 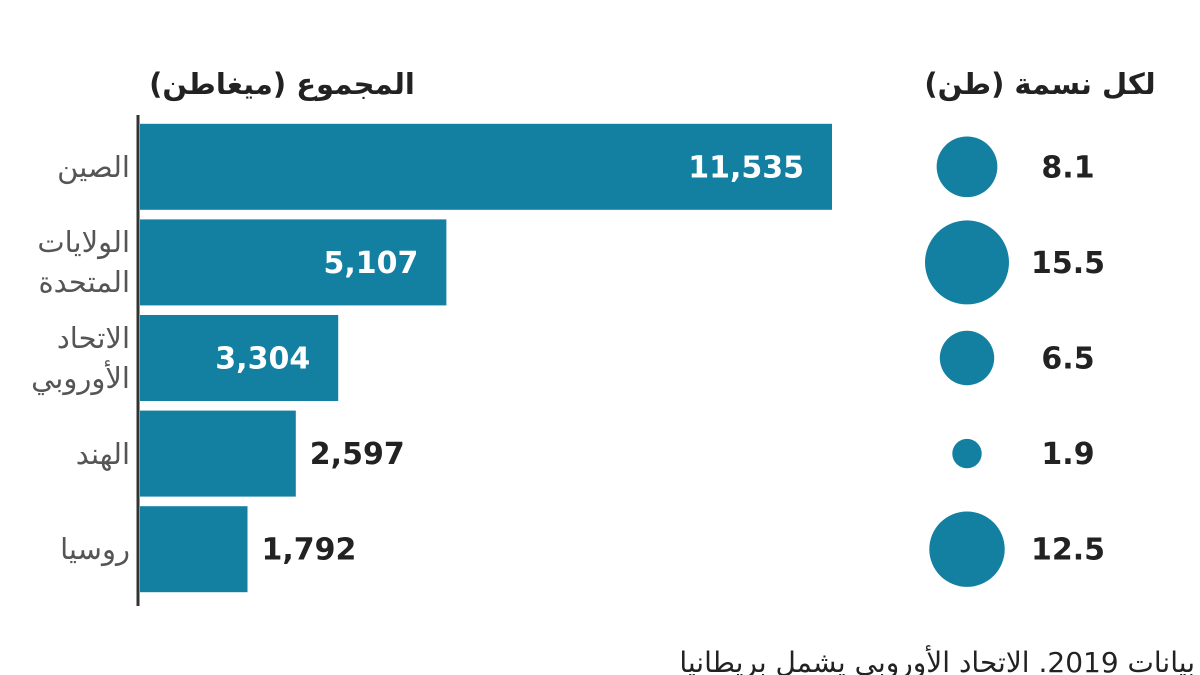 What do you see at coordinates (309, 550) in the screenshot?
I see `value-label: 1,792` at bounding box center [309, 550].